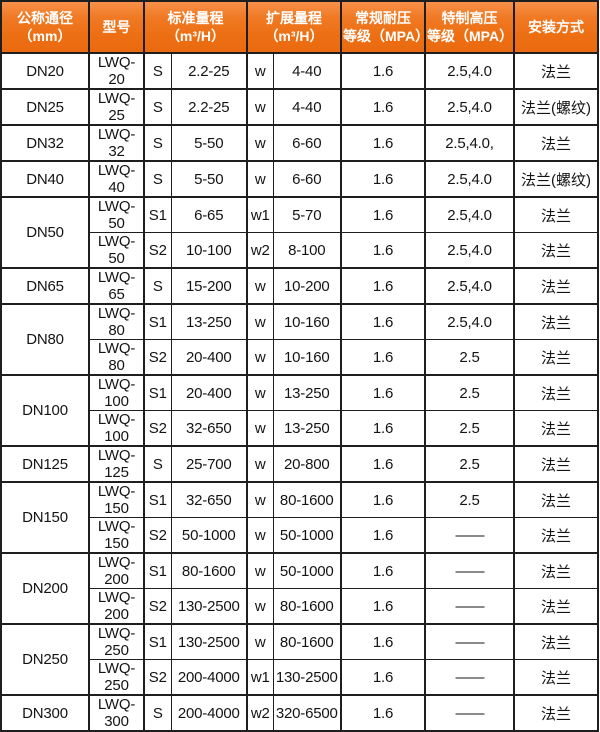 The height and width of the screenshot is (732, 600). What do you see at coordinates (209, 712) in the screenshot?
I see `cell-std-range: 200-4000` at bounding box center [209, 712].